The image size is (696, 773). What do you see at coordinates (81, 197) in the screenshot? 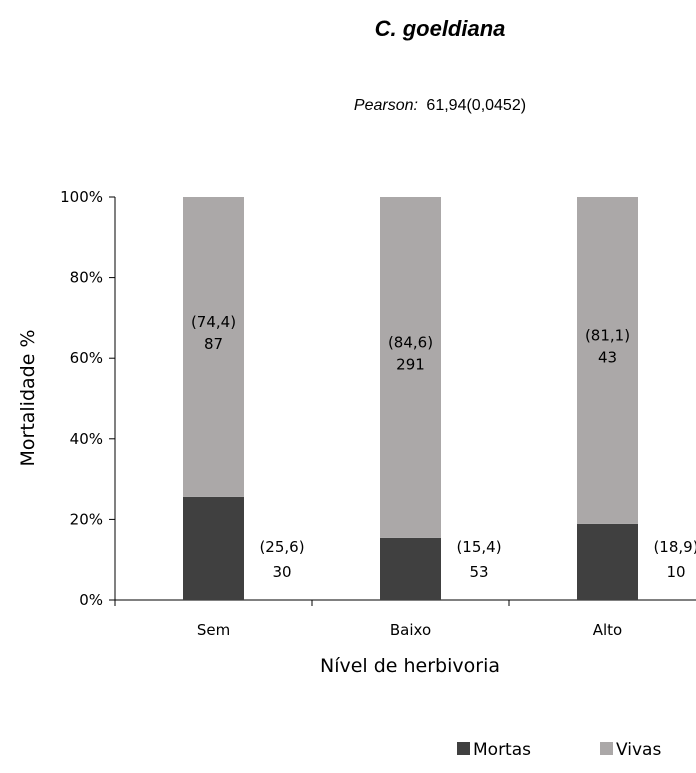
I see `y-tick-label: 100%` at bounding box center [81, 197].